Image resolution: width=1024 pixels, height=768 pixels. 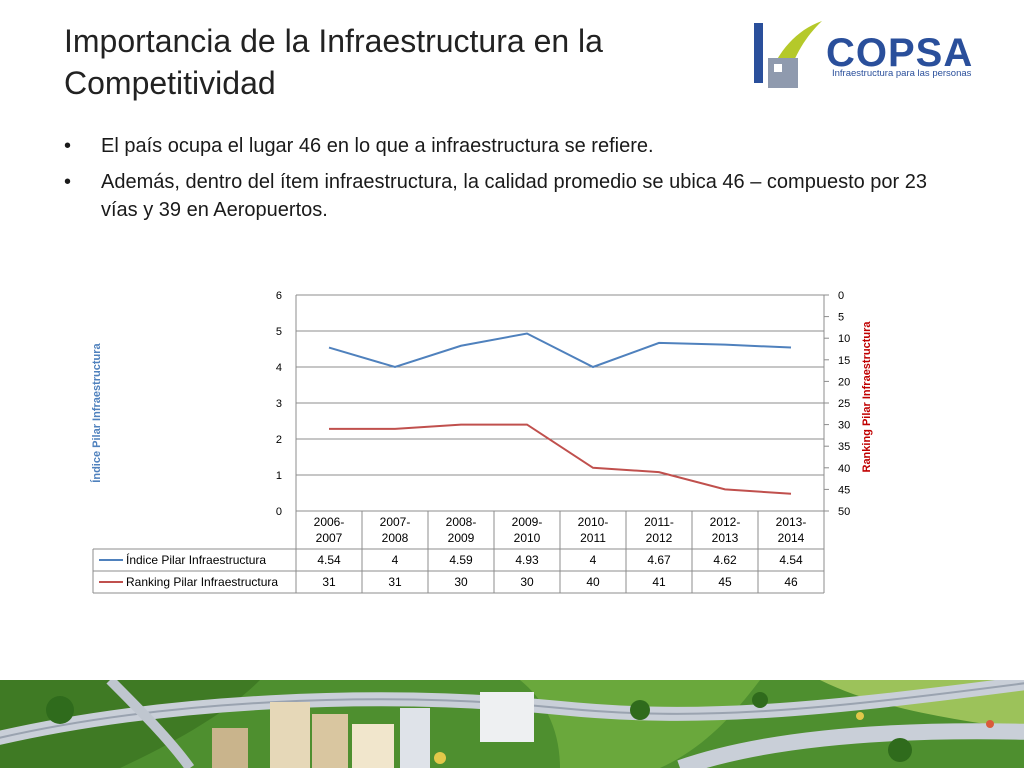 What do you see at coordinates (725, 522) in the screenshot?
I see `x-tick-label: 2012-` at bounding box center [725, 522].